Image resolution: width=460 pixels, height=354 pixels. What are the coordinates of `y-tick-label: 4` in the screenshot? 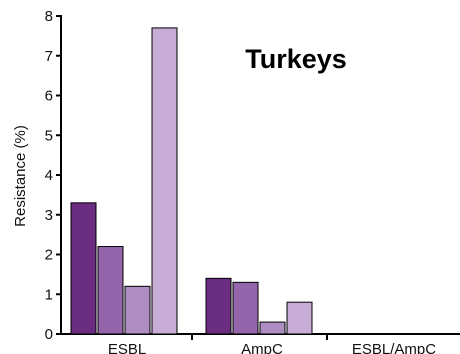 It's located at (49, 175).